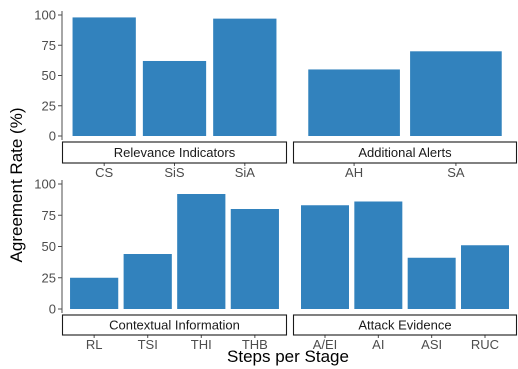  What do you see at coordinates (288, 356) in the screenshot?
I see `x-axis-title: Steps per Stage` at bounding box center [288, 356].